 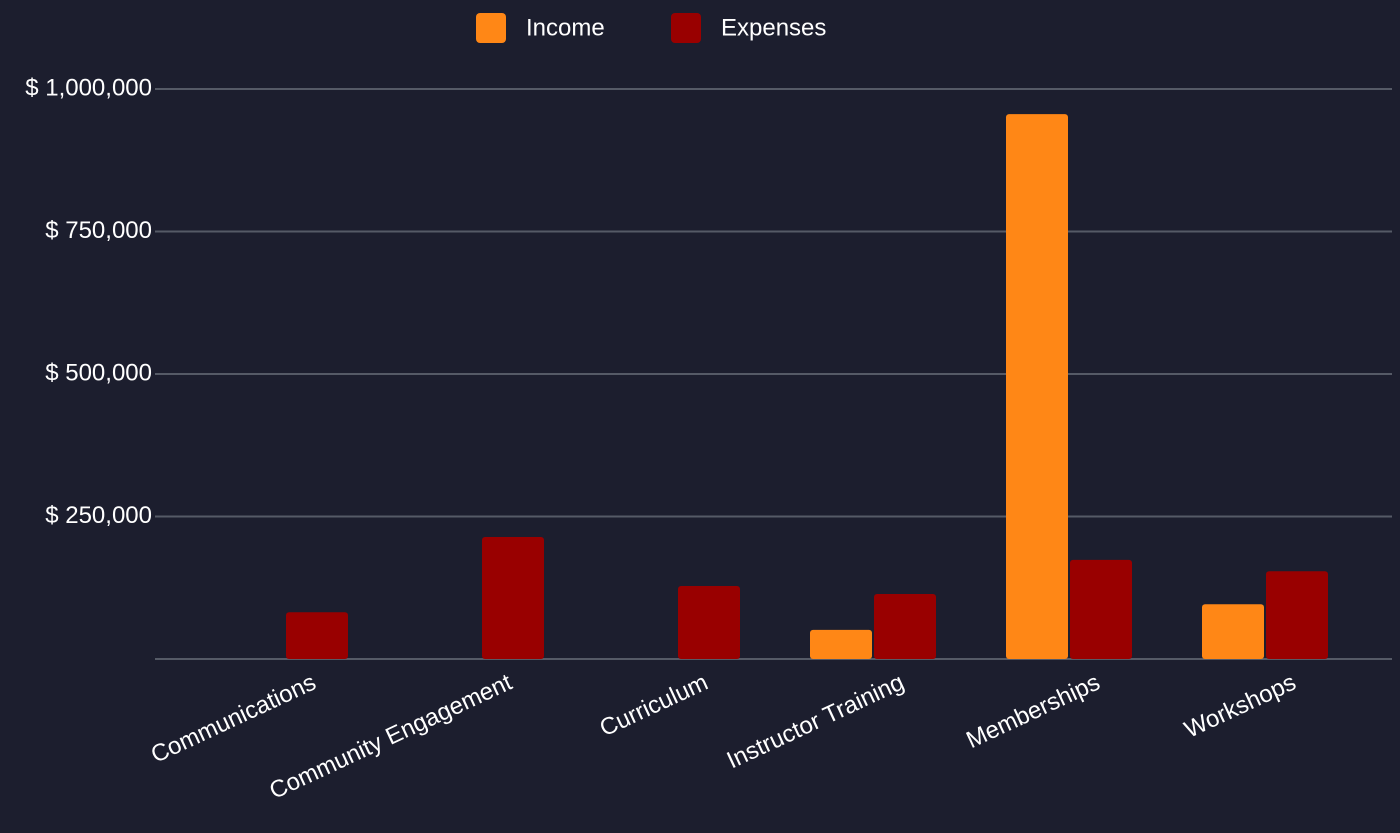 I want to click on y-tick-label: $ 750,000, so click(x=98, y=230).